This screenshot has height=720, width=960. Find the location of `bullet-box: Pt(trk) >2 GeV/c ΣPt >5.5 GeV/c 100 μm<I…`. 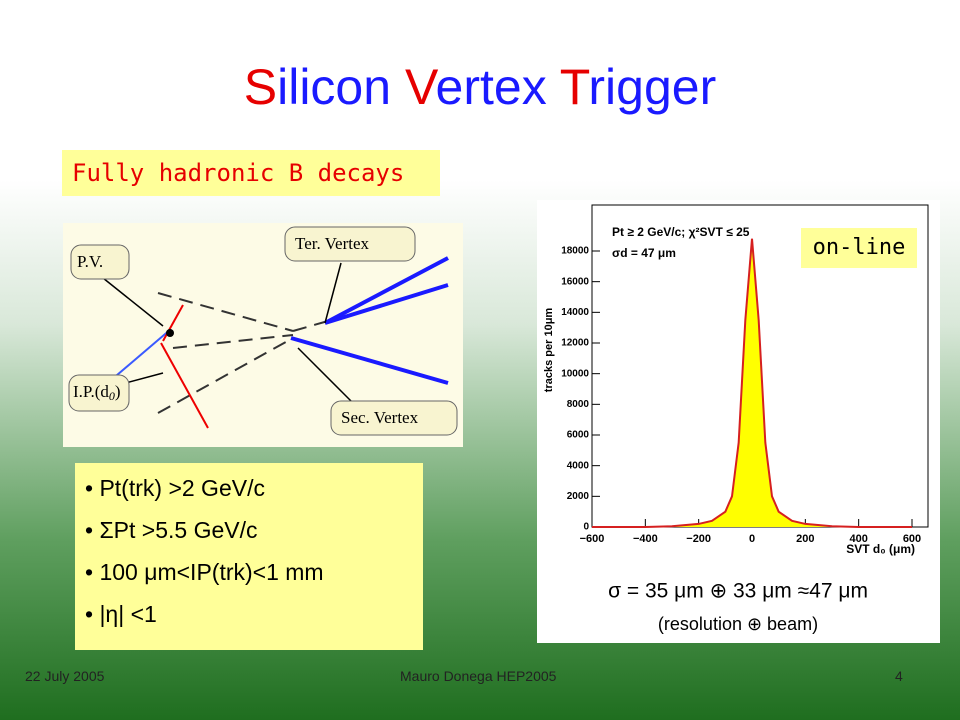

bullet-box: Pt(trk) >2 GeV/c ΣPt >5.5 GeV/c 100 μm<I… is located at coordinates (249, 556).